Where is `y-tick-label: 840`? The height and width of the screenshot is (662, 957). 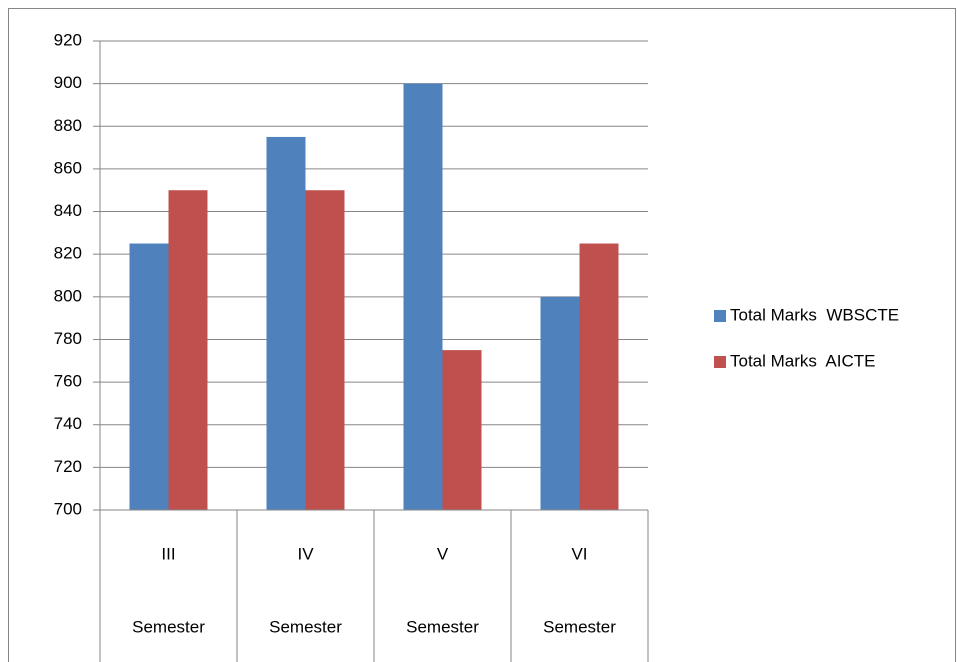 y-tick-label: 840 is located at coordinates (68, 210).